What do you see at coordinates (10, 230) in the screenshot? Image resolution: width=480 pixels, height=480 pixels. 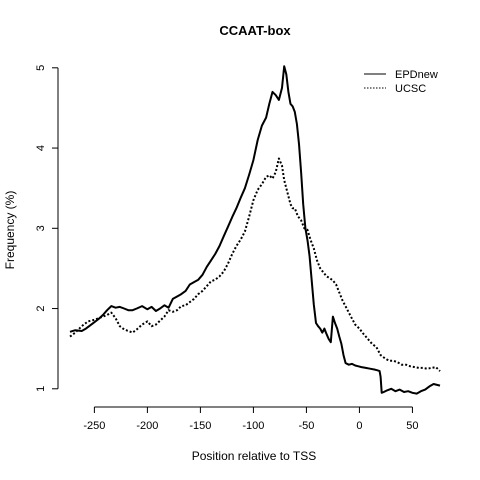 I see `y-axis-label: Frequency (%)` at bounding box center [10, 230].